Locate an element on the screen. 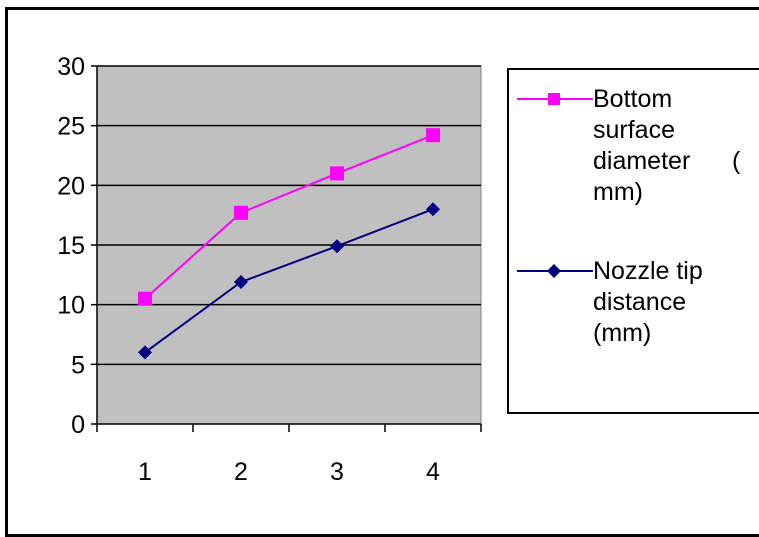 The image size is (759, 537). x-axis-ticks: 1 2 3 4 is located at coordinates (289, 455).